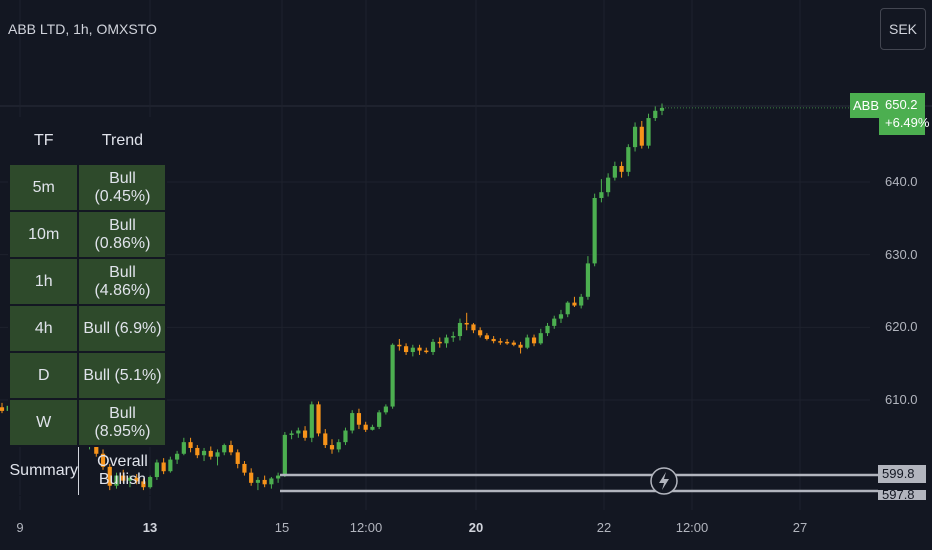  Describe the element at coordinates (579, 483) in the screenshot. I see `level-lines` at that location.